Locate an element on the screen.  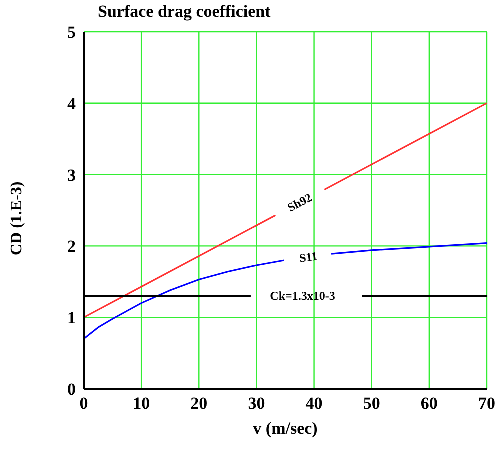
y-tick-label: 0 is located at coordinates (72, 390).